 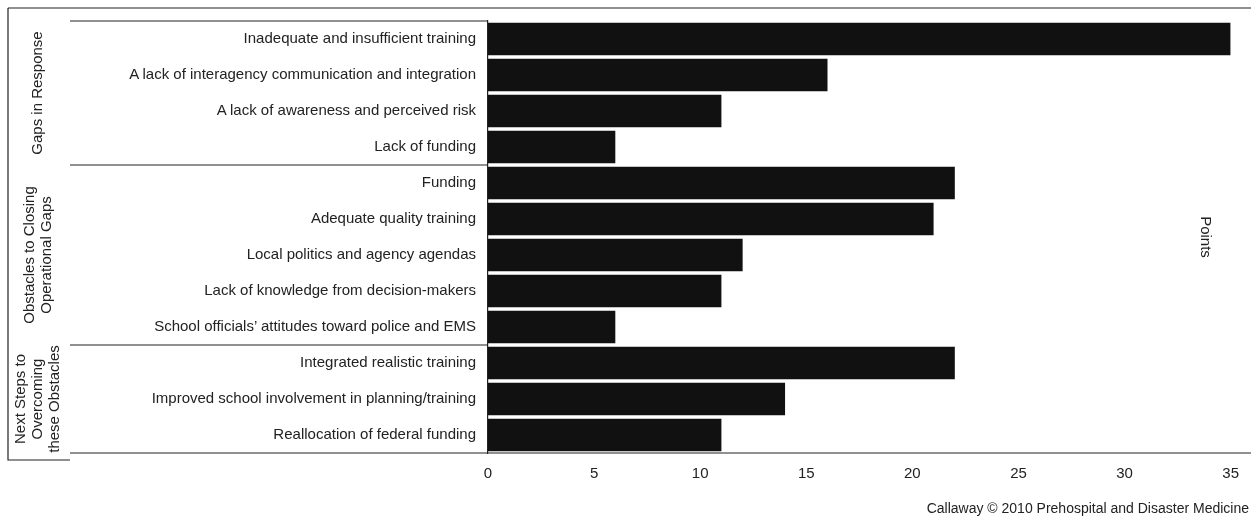 I want to click on y-tick-label: A lack of awareness and perceived risk, so click(x=346, y=110).